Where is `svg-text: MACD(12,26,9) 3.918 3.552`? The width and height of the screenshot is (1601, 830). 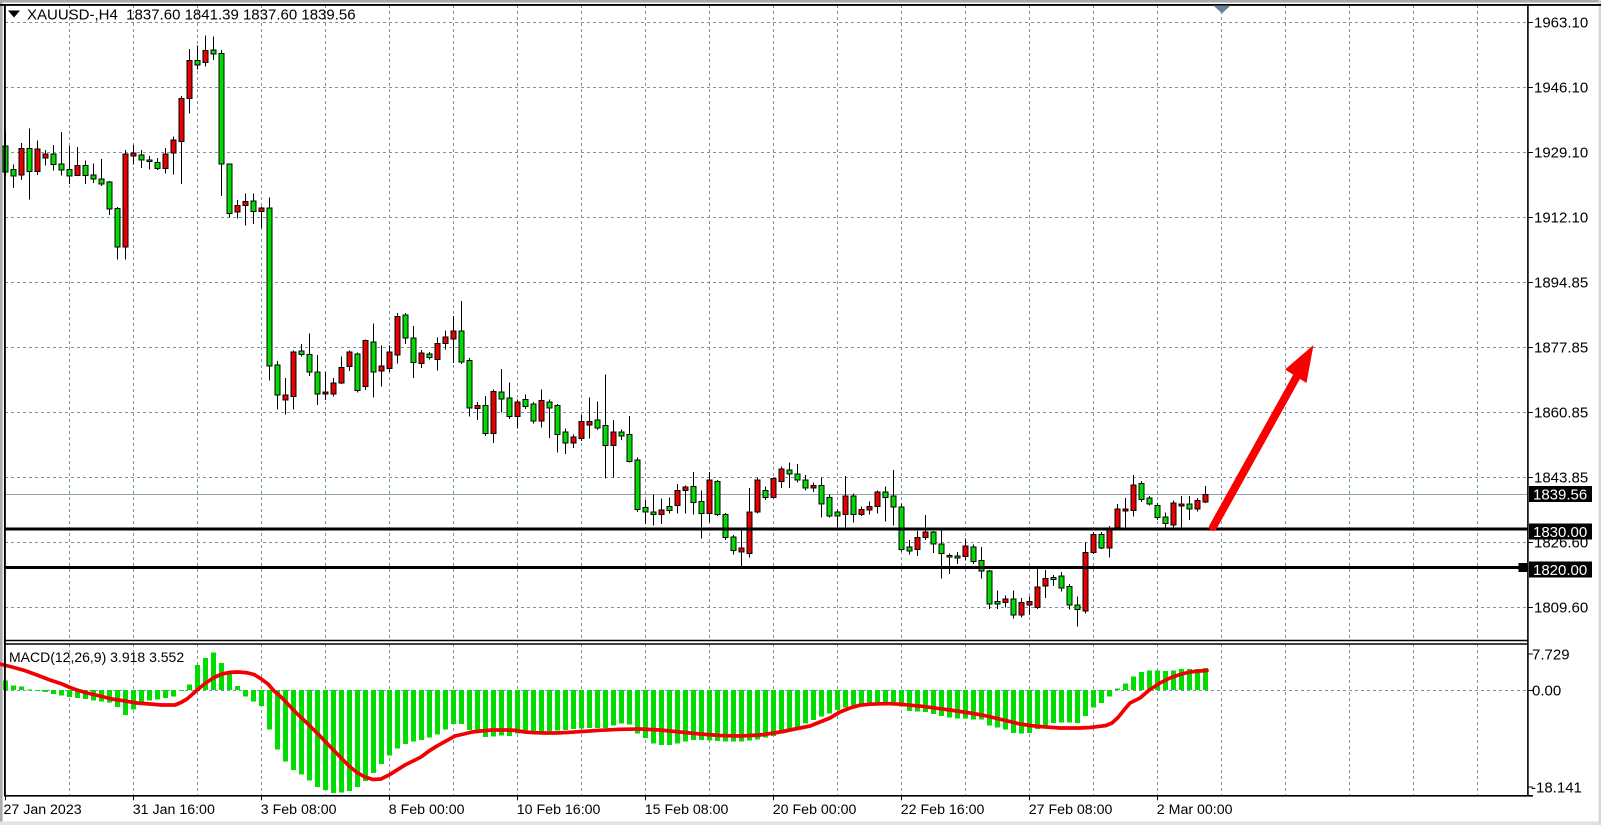
svg-text: MACD(12,26,9) 3.918 3.552 is located at coordinates (96, 657).